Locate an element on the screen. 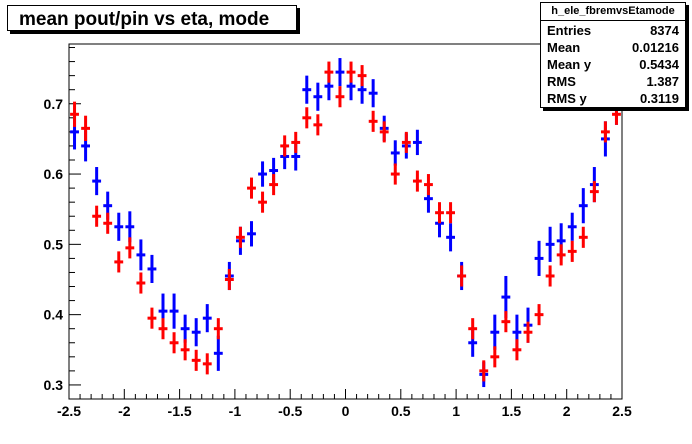  x-tick-label: -2 is located at coordinates (124, 411).